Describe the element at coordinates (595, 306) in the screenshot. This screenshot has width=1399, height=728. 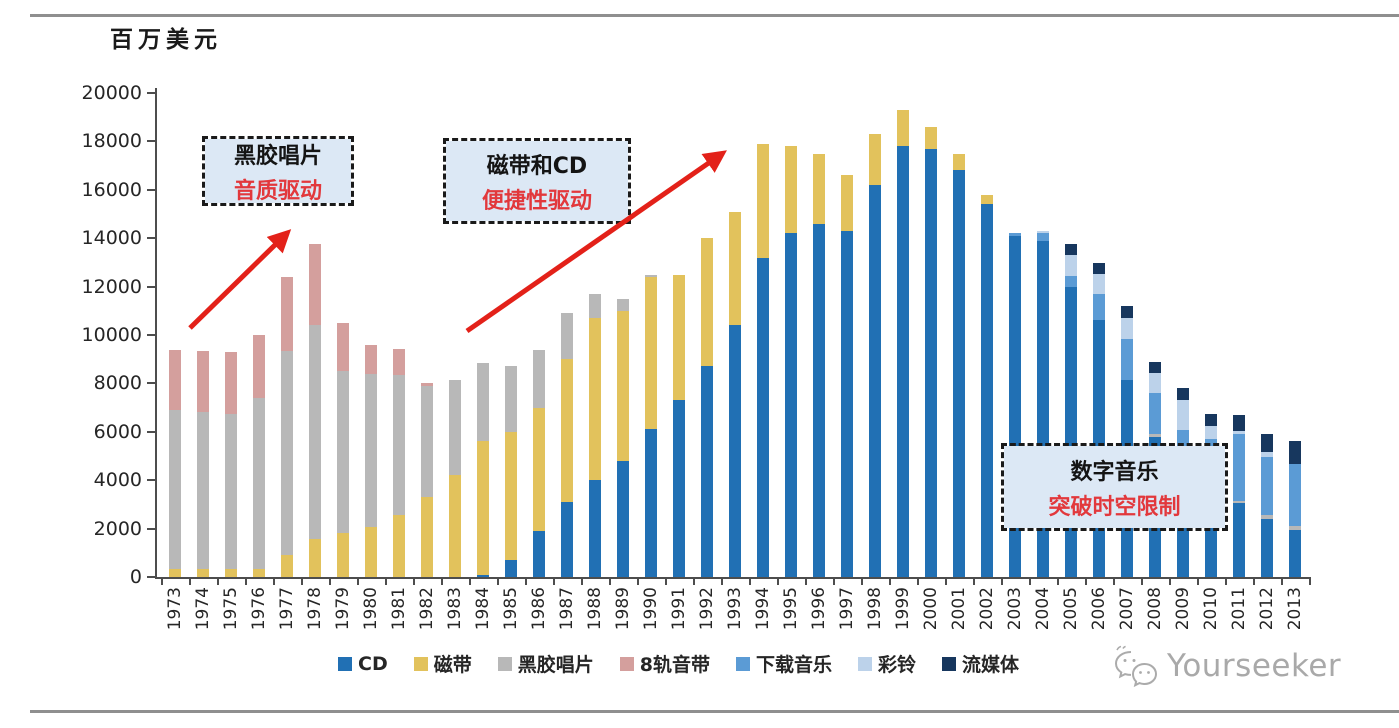
I see `bar-segment-1988` at that location.